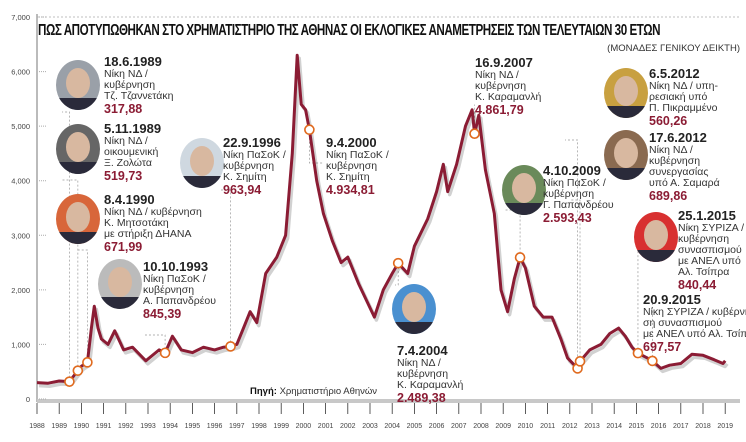 The width and height of the screenshot is (746, 442). I want to click on x-tick-label: 2006, so click(437, 426).